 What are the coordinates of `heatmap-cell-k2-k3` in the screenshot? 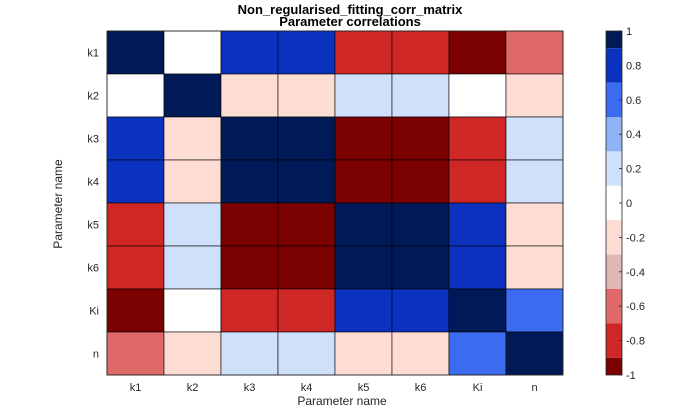 It's located at (249, 95).